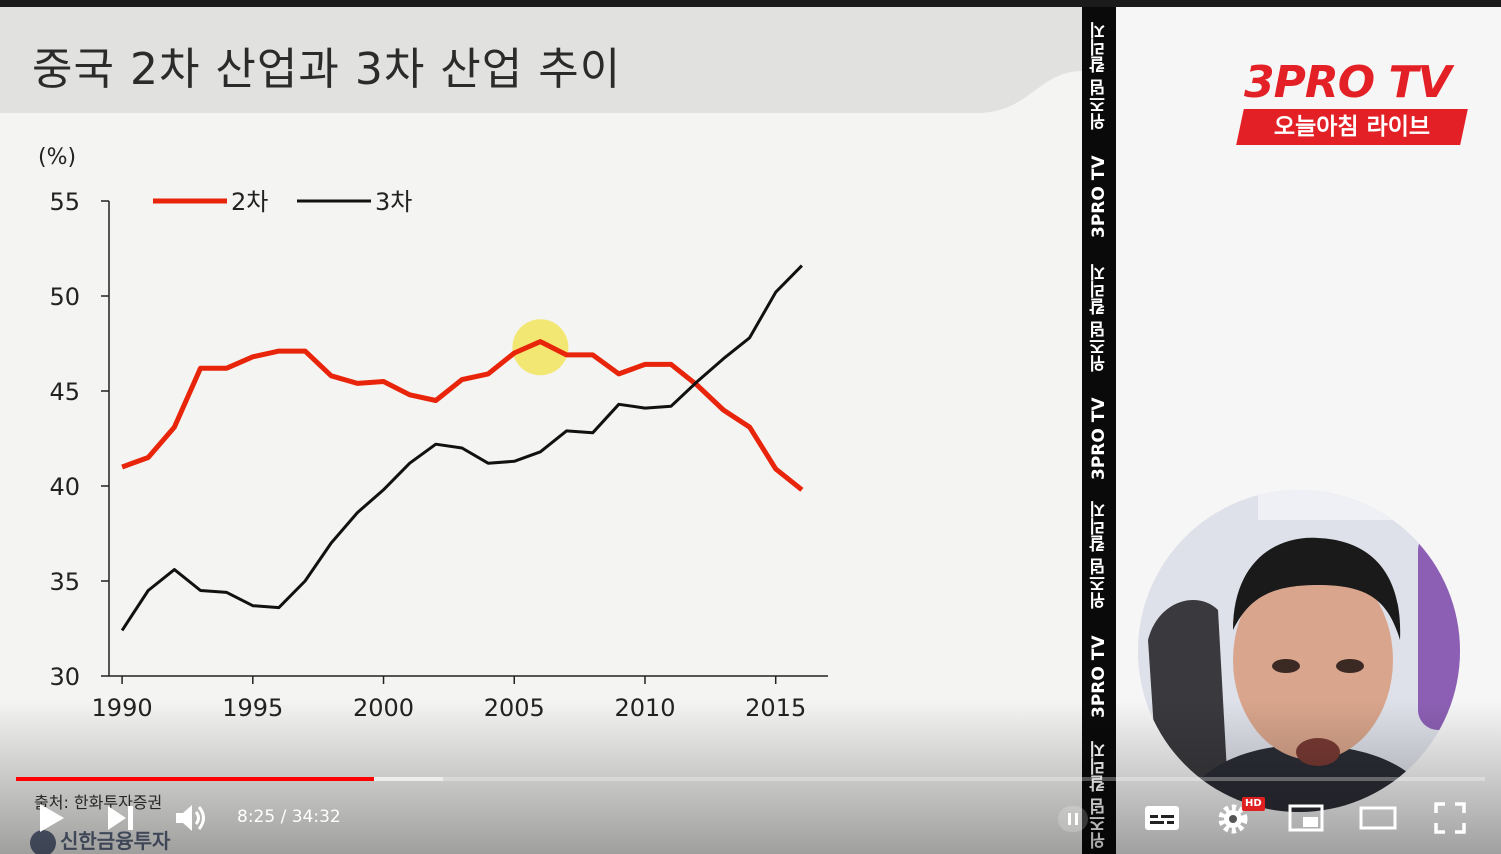 The height and width of the screenshot is (854, 1501). Describe the element at coordinates (120, 818) in the screenshot. I see `next-icon` at that location.